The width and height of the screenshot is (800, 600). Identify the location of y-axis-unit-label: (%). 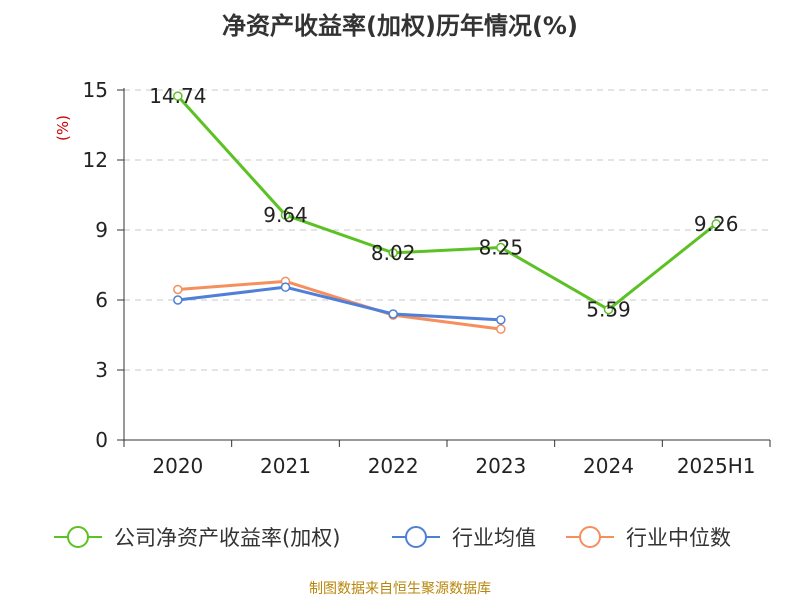
(63, 128).